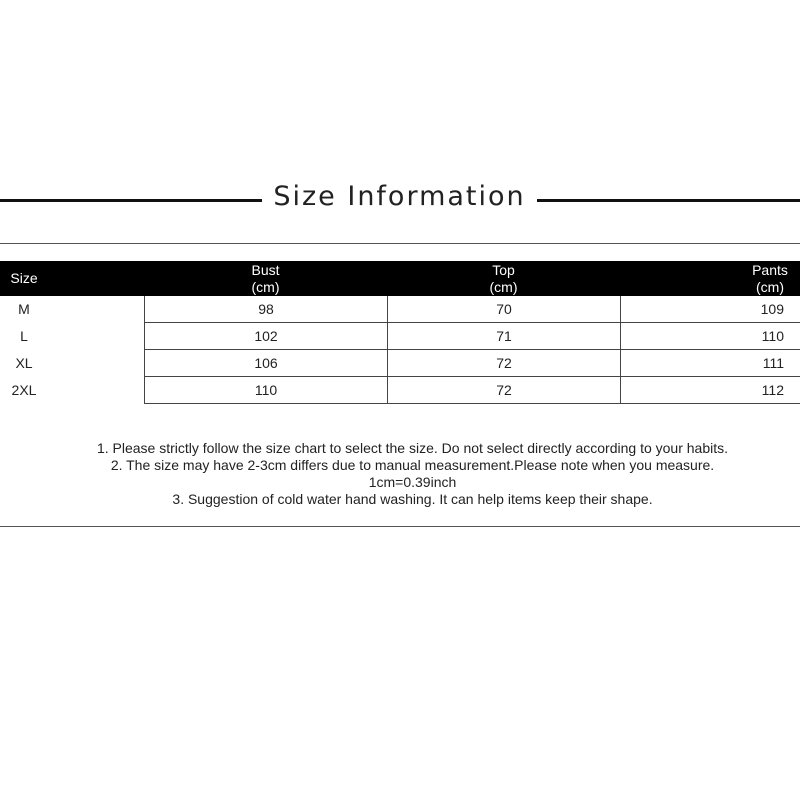 The image size is (800, 800). What do you see at coordinates (24, 278) in the screenshot?
I see `header-size: Size` at bounding box center [24, 278].